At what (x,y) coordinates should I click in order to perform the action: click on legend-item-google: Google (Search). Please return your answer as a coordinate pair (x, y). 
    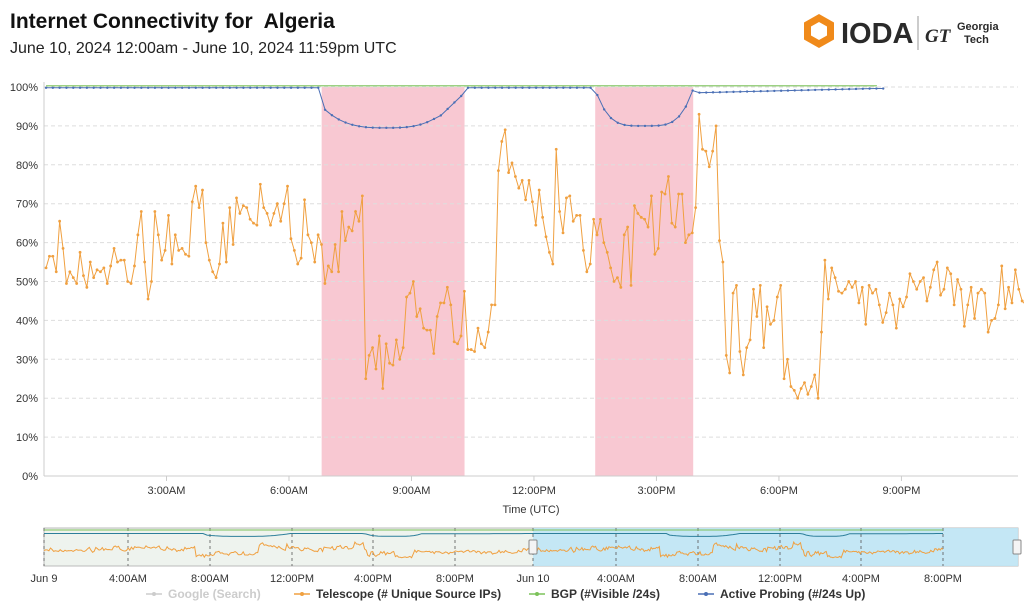
    Looking at the image, I should click on (203, 594).